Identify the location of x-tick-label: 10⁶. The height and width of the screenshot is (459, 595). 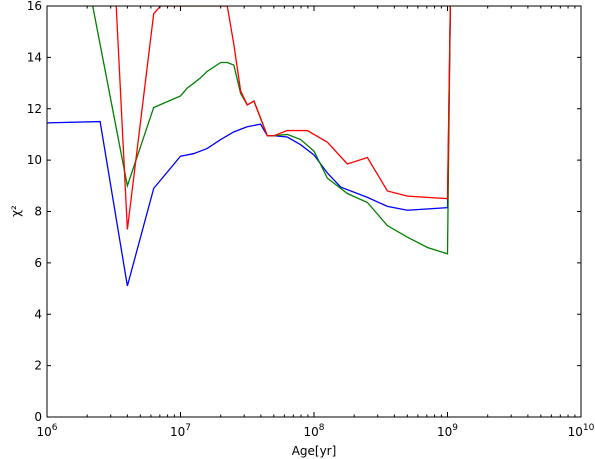
(46, 431).